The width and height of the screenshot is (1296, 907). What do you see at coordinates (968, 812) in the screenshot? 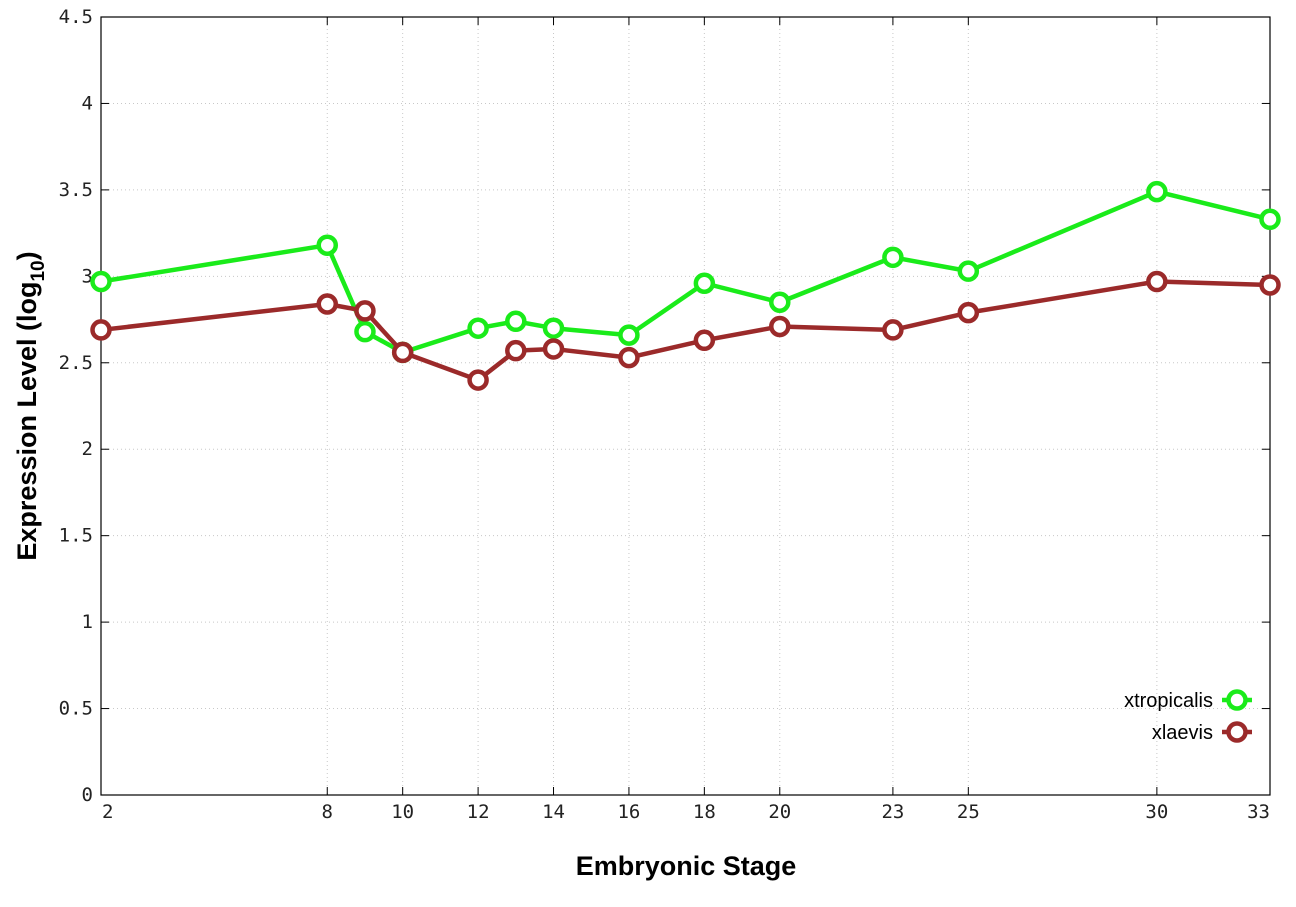
I see `x-tick-label: 25` at bounding box center [968, 812].